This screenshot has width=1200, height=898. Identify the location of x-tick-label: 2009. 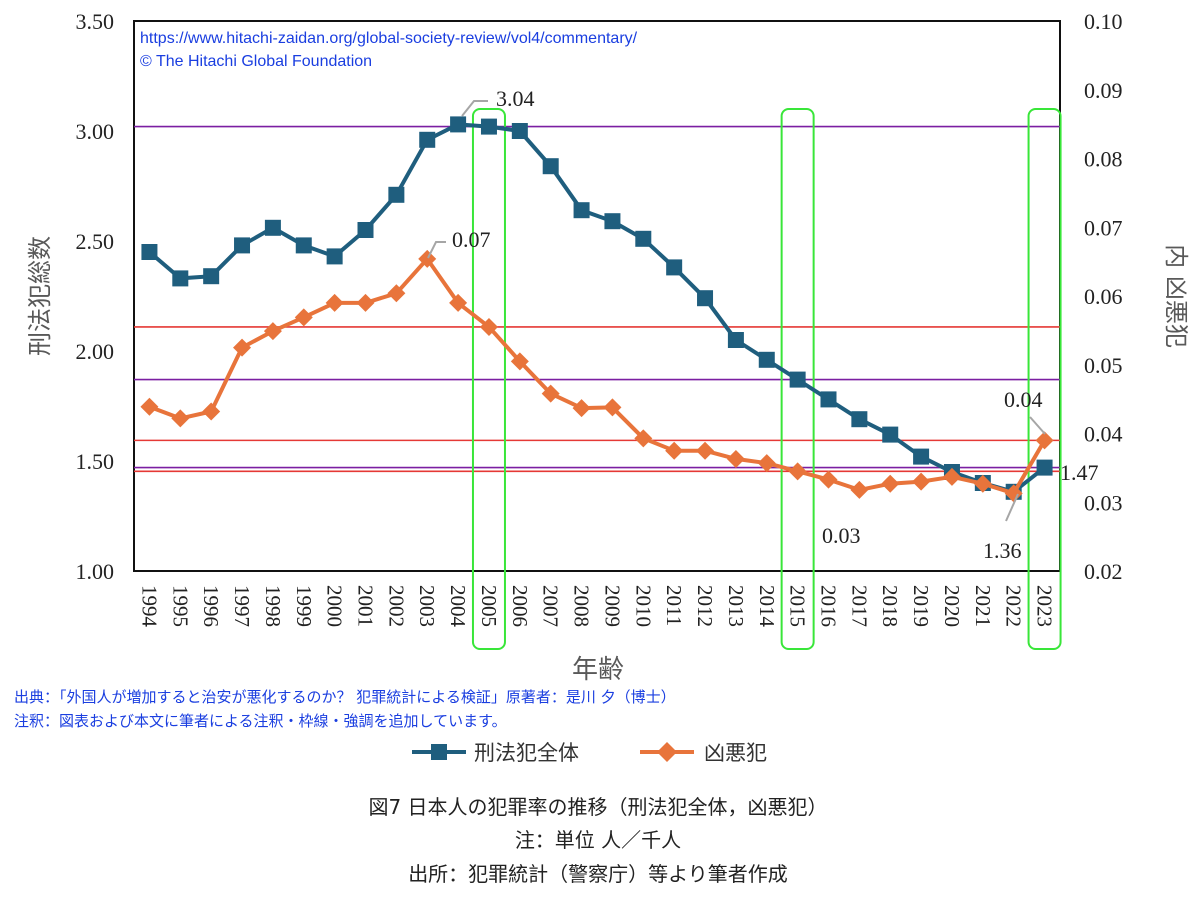
(612, 606).